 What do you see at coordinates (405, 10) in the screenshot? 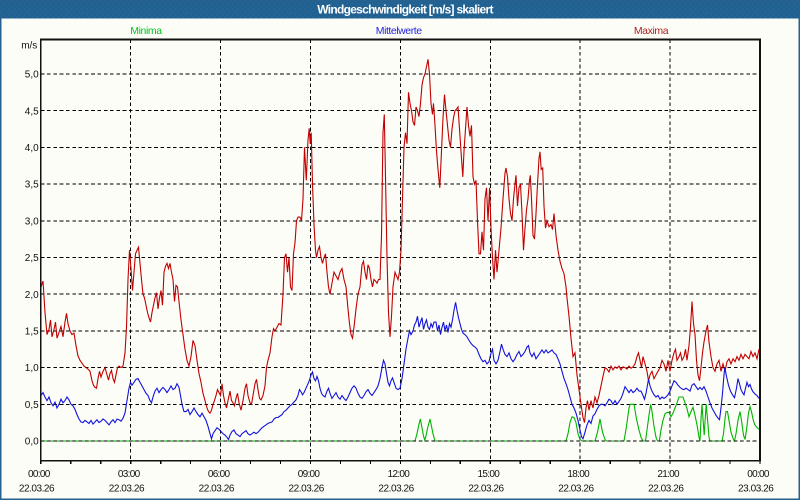
I see `svg-text:Windgeschwindigkeit [m/s] skal: Windgeschwindigkeit [m/s] skaliert` at bounding box center [405, 10].